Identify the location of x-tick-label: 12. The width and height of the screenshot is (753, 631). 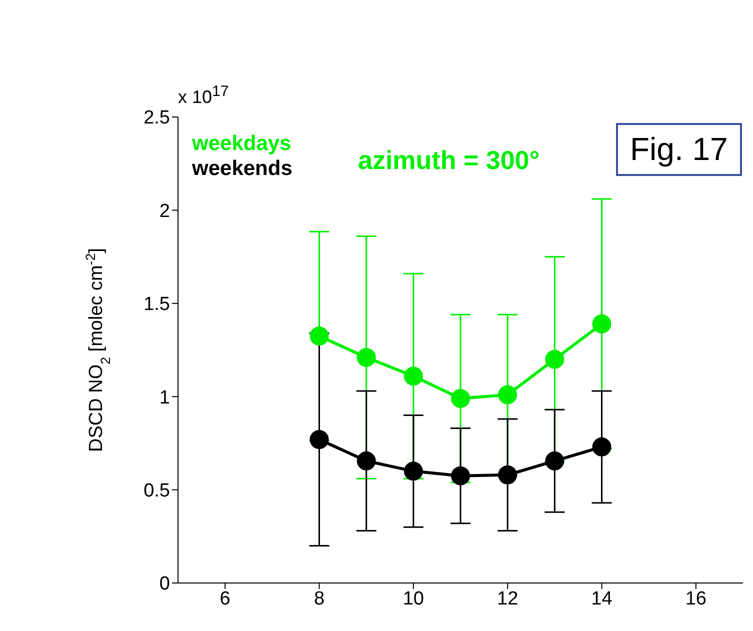
(507, 599).